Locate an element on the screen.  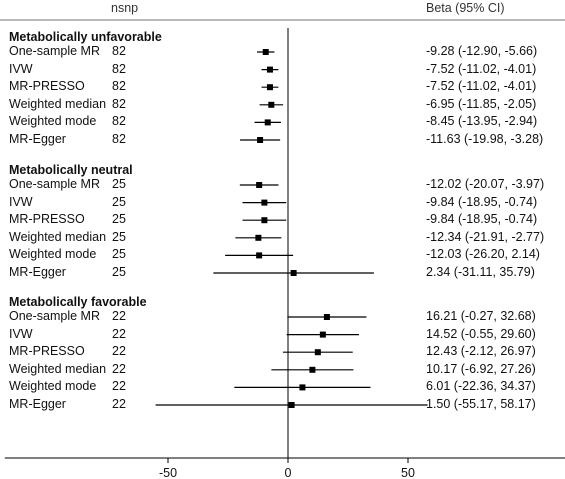
estimate-ci-text: 2.34 (-31.11, 35.79) is located at coordinates (480, 272).